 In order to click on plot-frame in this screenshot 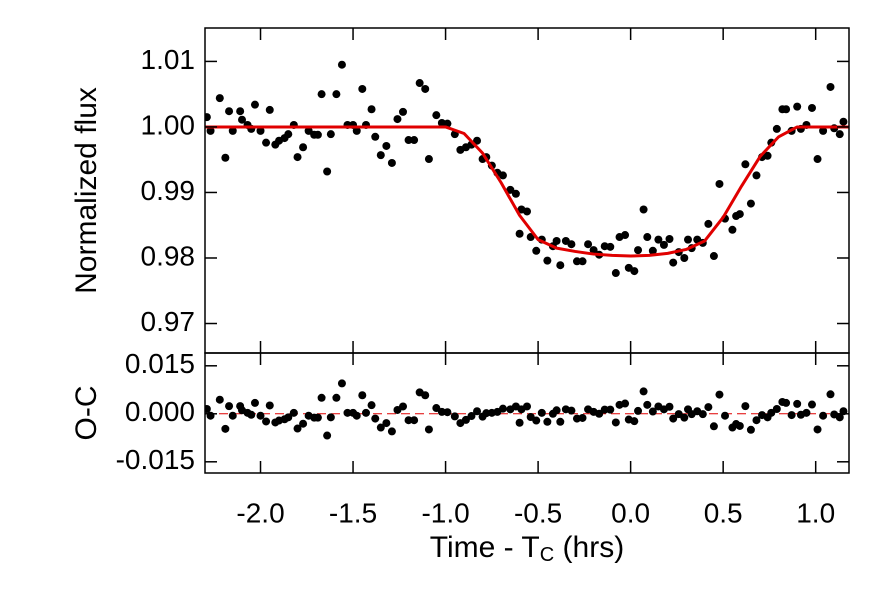, I will do `click(527, 413)`.